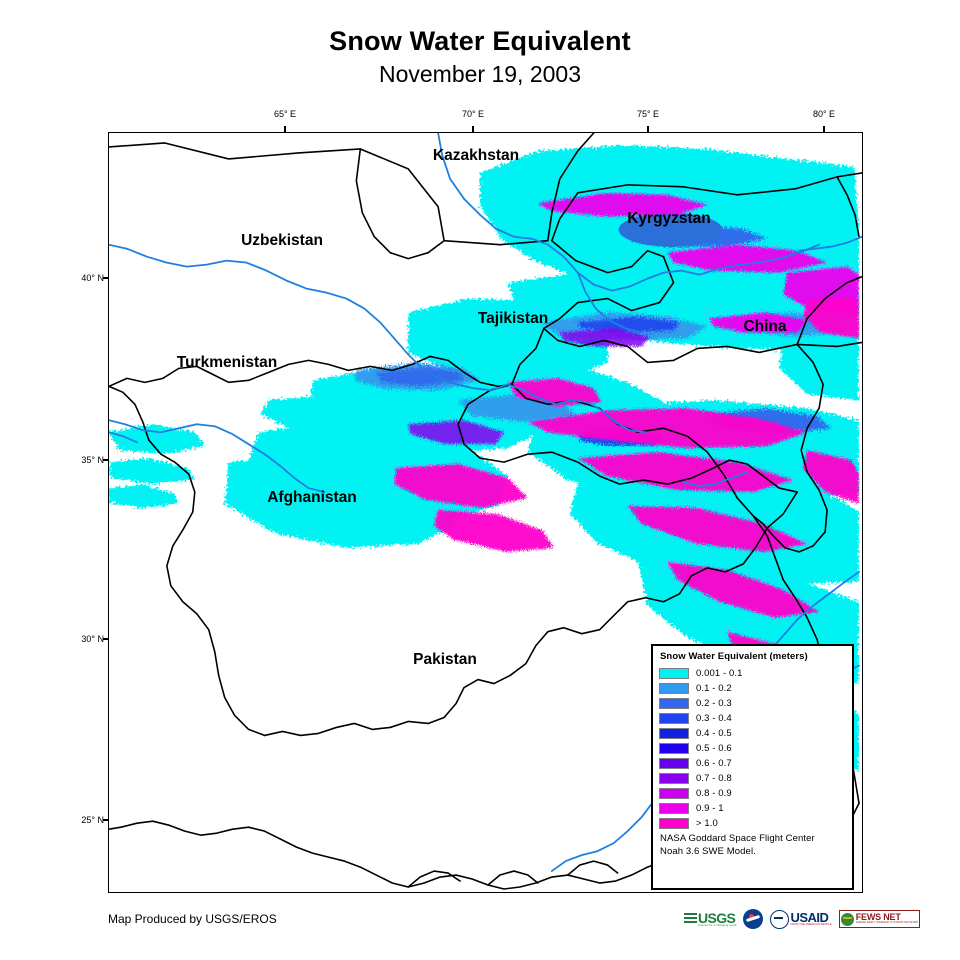  What do you see at coordinates (752, 673) in the screenshot?
I see `legend-row-0: 0.001 - 0.1` at bounding box center [752, 673].